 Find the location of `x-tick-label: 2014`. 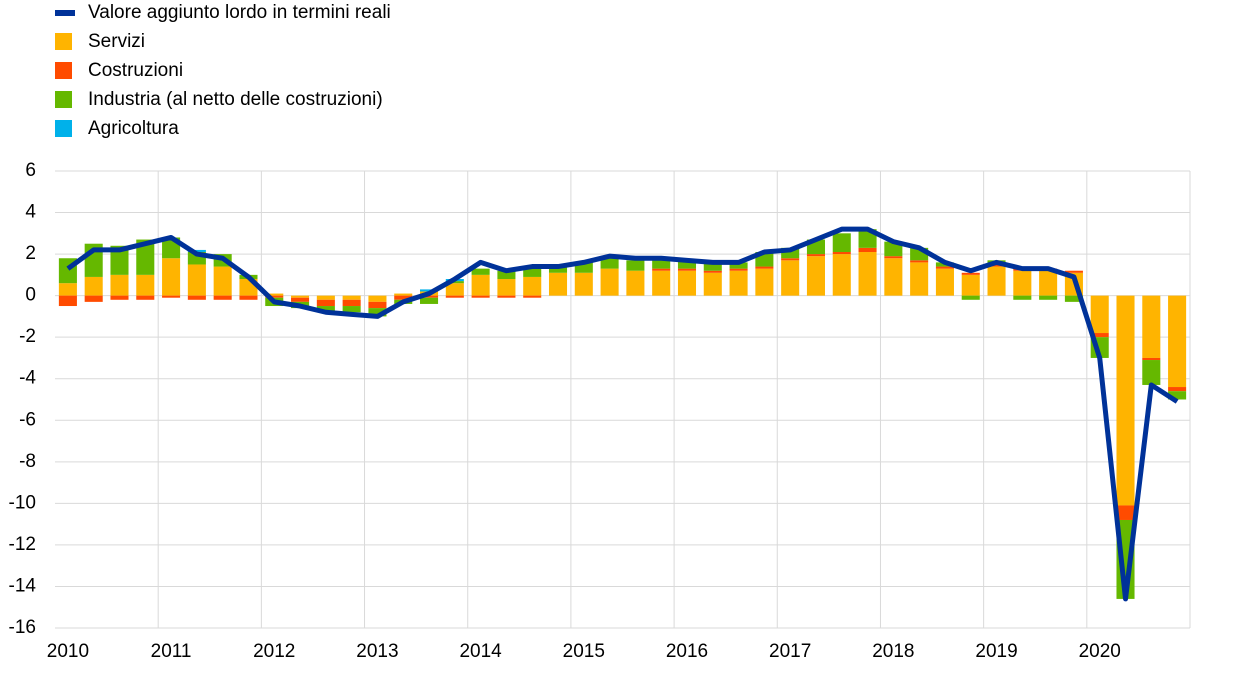

x-tick-label: 2014 is located at coordinates (480, 651).